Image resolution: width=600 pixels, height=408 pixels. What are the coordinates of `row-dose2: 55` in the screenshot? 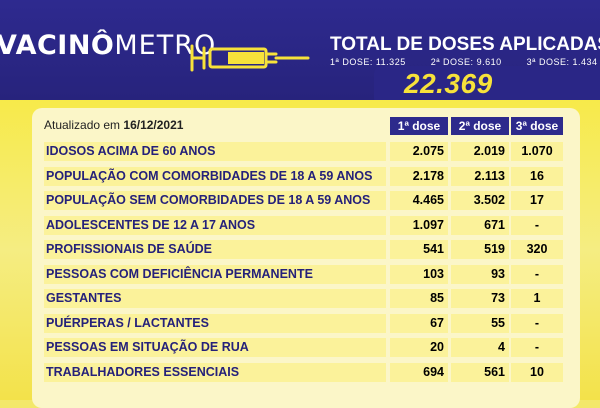 It's located at (480, 323).